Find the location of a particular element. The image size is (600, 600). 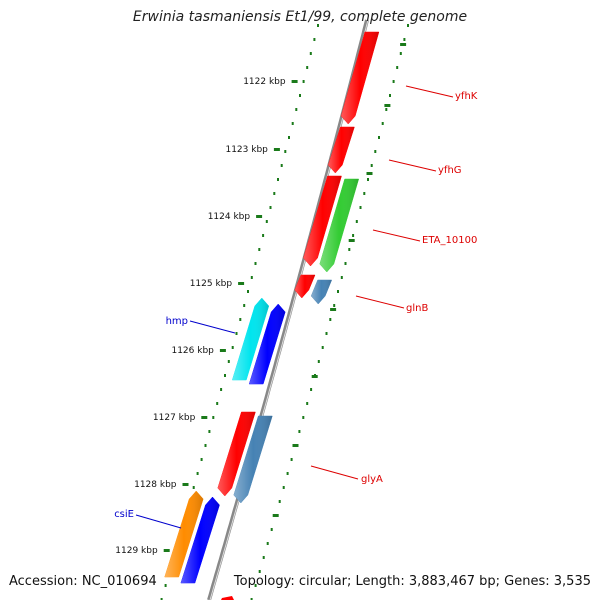

scale-label: 1125 kbp is located at coordinates (211, 284).